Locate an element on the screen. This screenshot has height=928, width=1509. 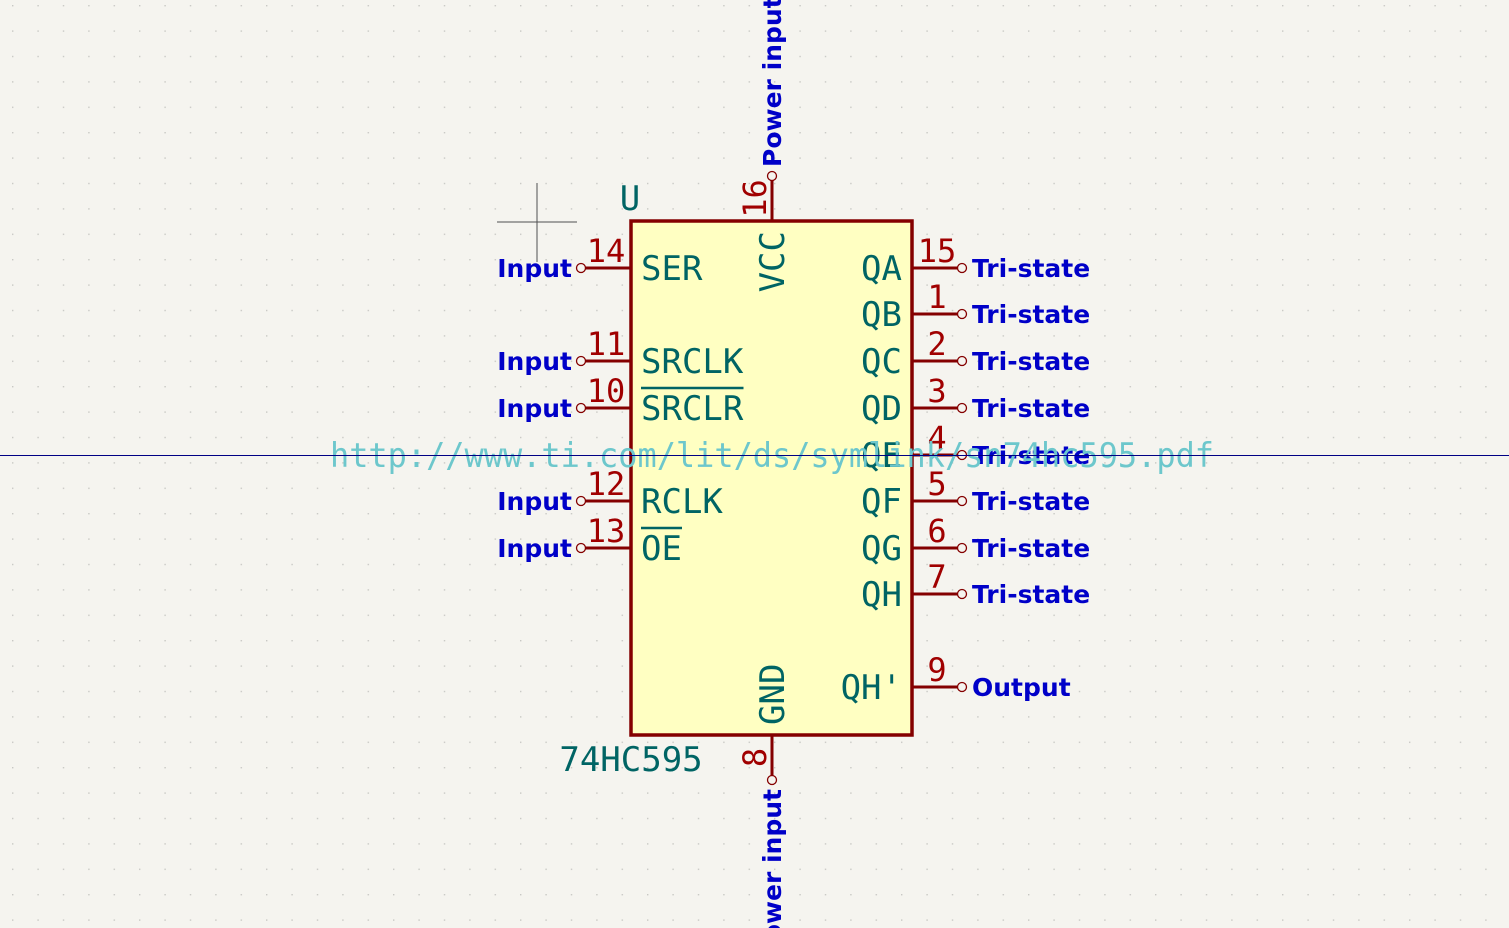
pin-number: 5 is located at coordinates (936, 484).